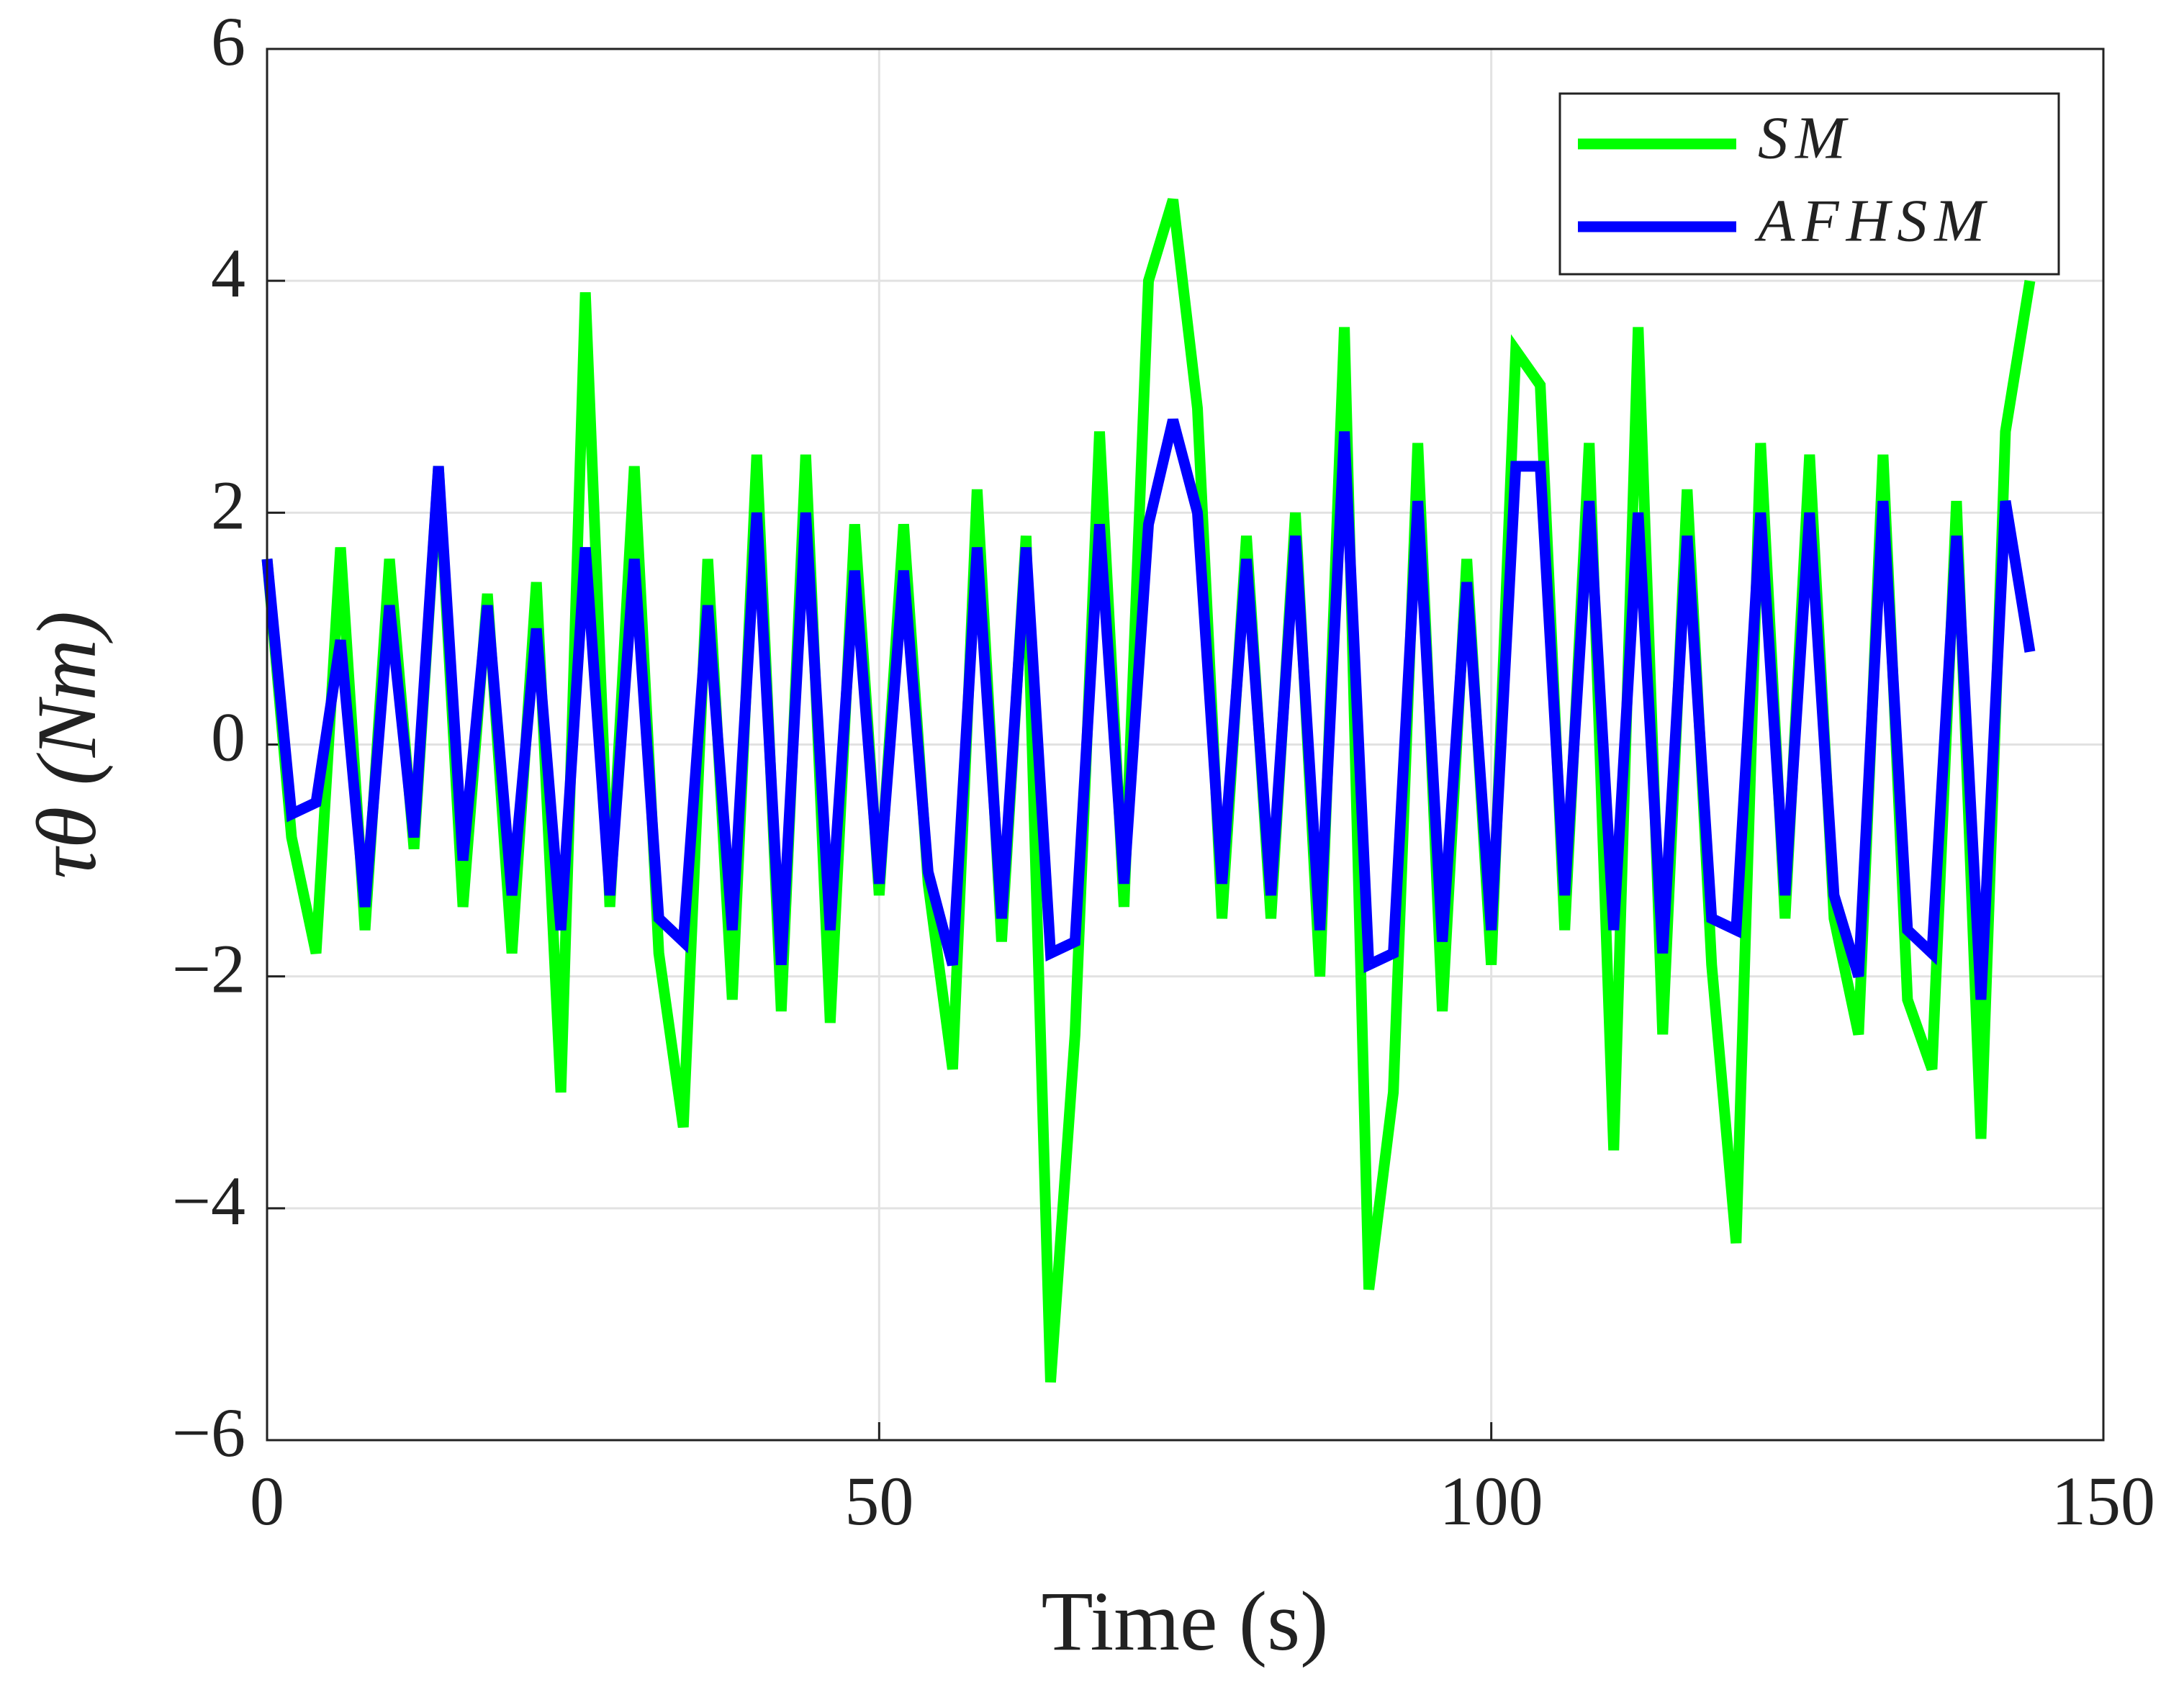 The width and height of the screenshot is (2184, 1705). I want to click on y-tick-label: −4, so click(208, 1200).